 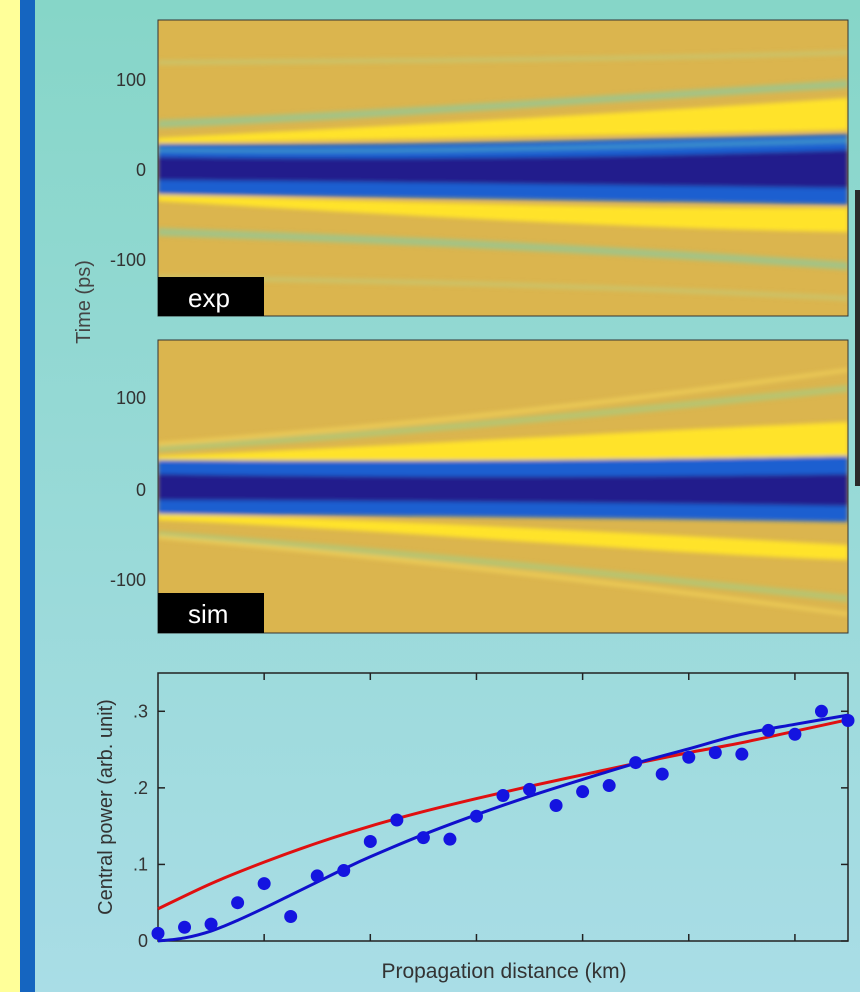 I want to click on y-tick-label: .2, so click(x=140, y=788).